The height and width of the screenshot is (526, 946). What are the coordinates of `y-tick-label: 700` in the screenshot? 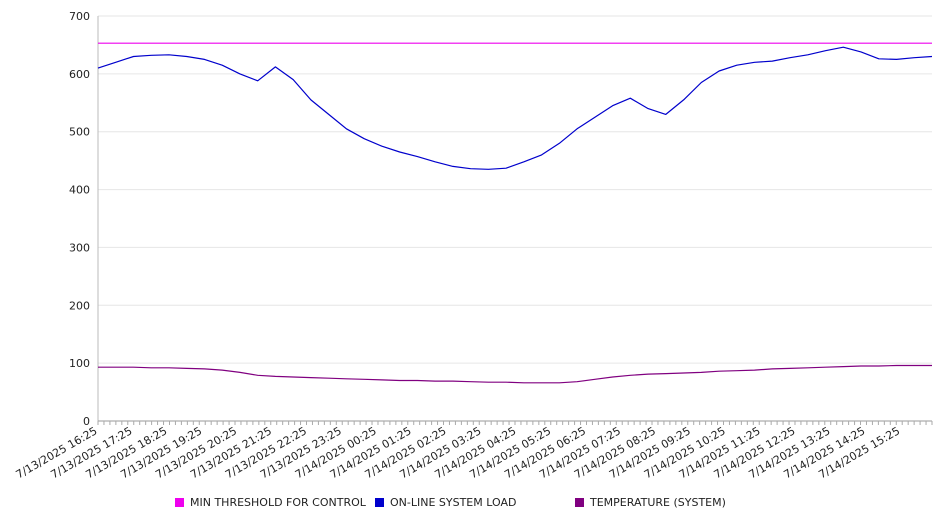 It's located at (79, 16).